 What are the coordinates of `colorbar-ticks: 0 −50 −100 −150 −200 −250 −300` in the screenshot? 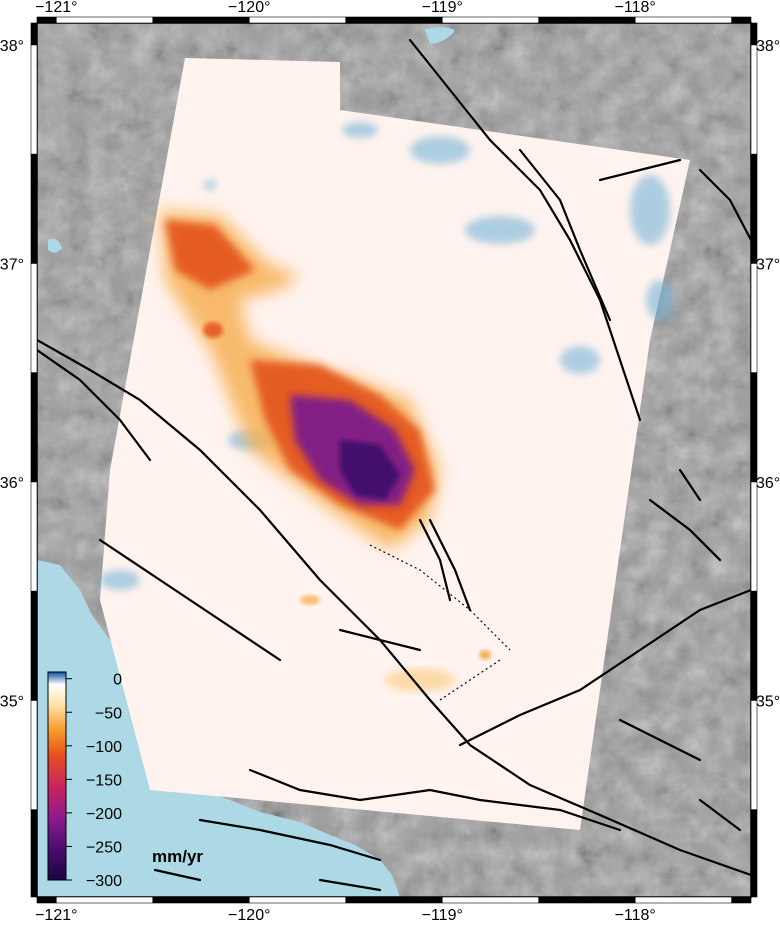 It's located at (94, 781).